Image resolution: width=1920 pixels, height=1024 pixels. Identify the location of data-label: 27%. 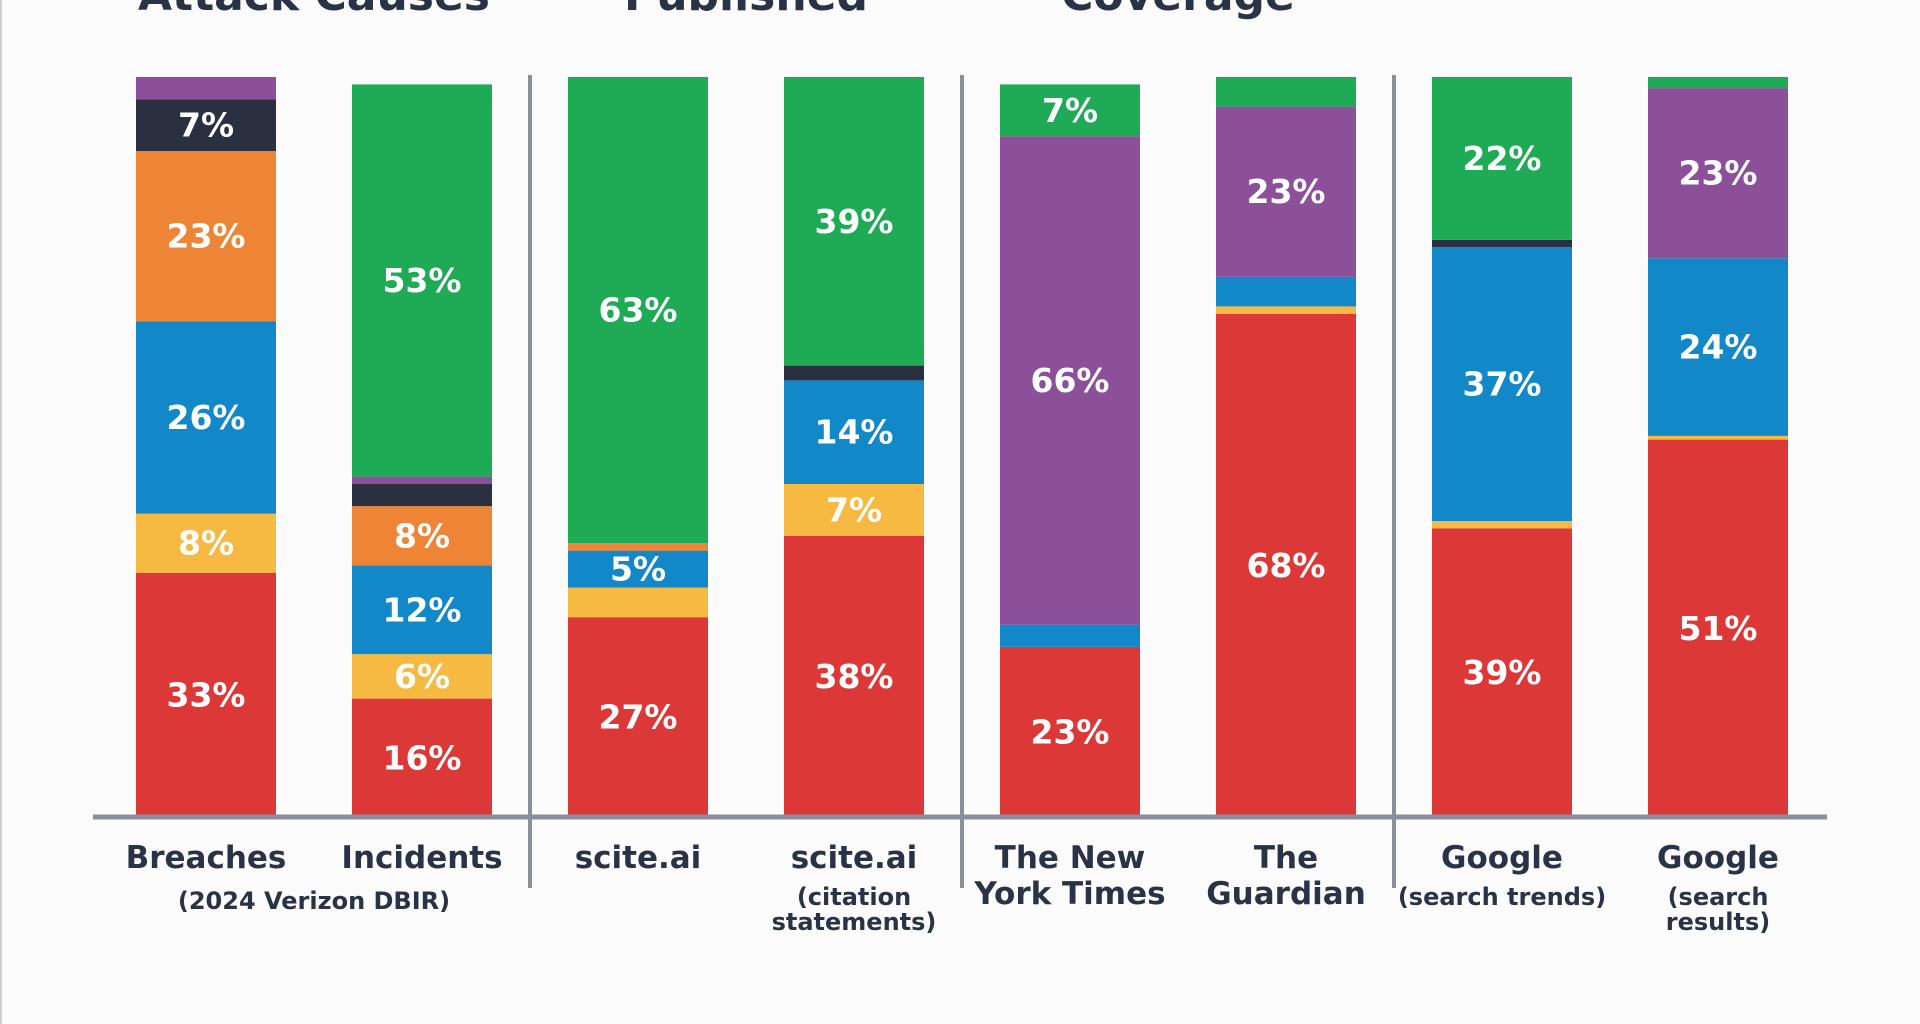
(638, 717).